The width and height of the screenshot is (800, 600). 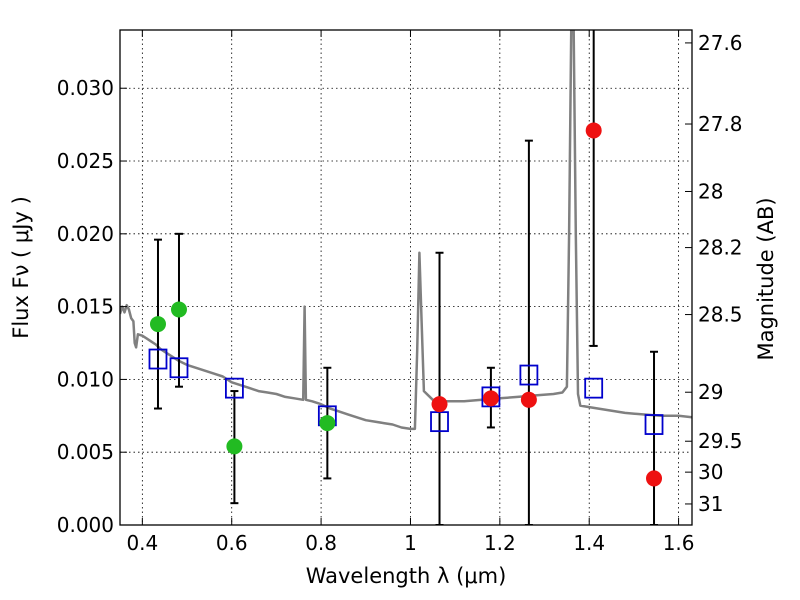 I want to click on right-tick-label: 31, so click(x=710, y=504).